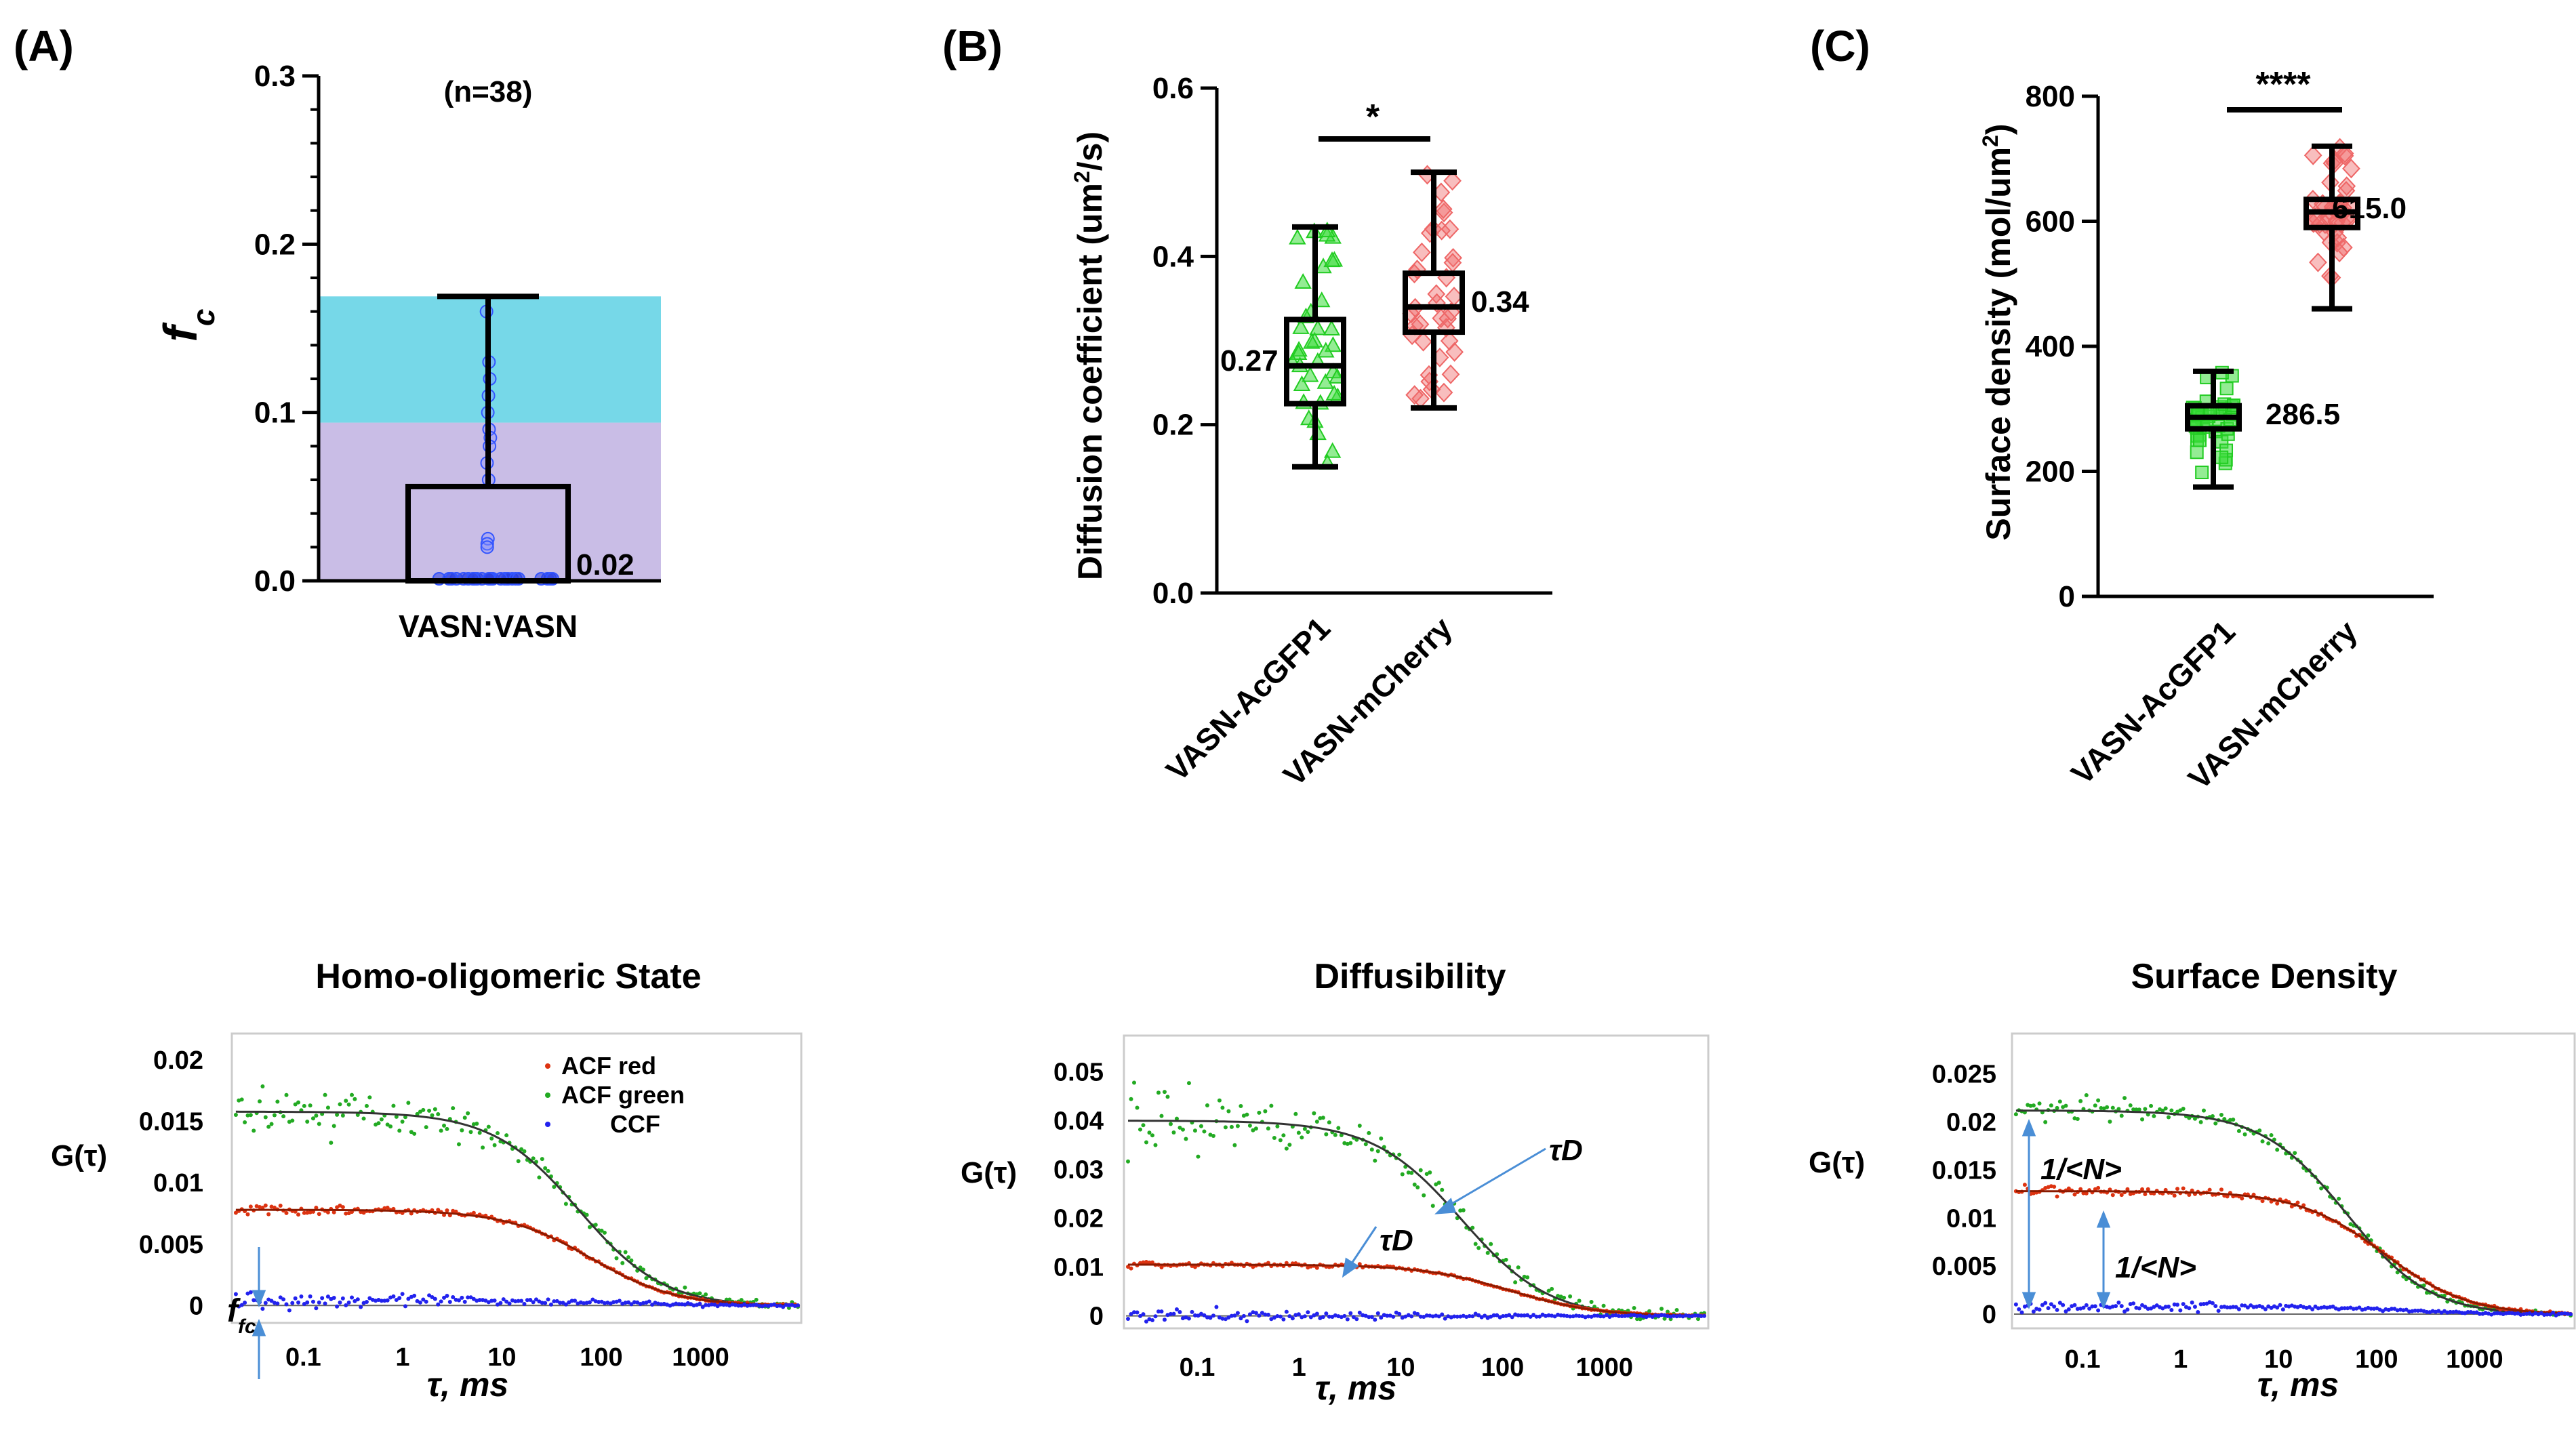 This screenshot has height=1430, width=2576. What do you see at coordinates (2264, 976) in the screenshot?
I see `fcs-3-title: Surface Density` at bounding box center [2264, 976].